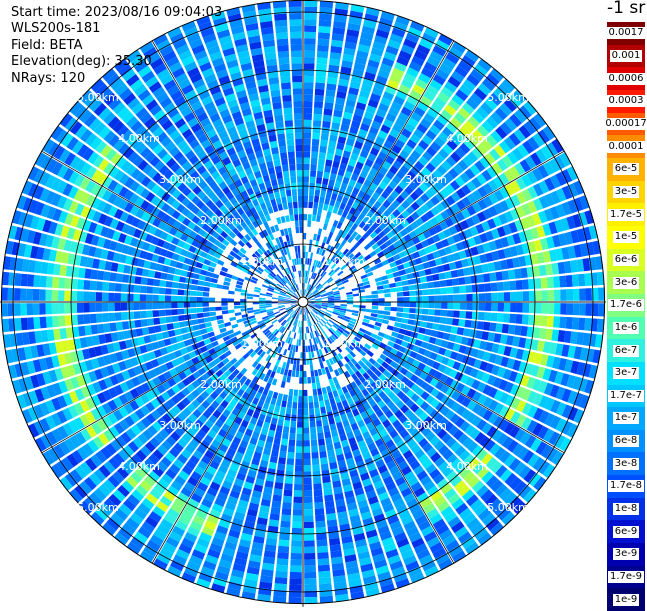  Describe the element at coordinates (116, 13) in the screenshot. I see `start-time: Start time: 2023/08/16 09:04:03` at that location.